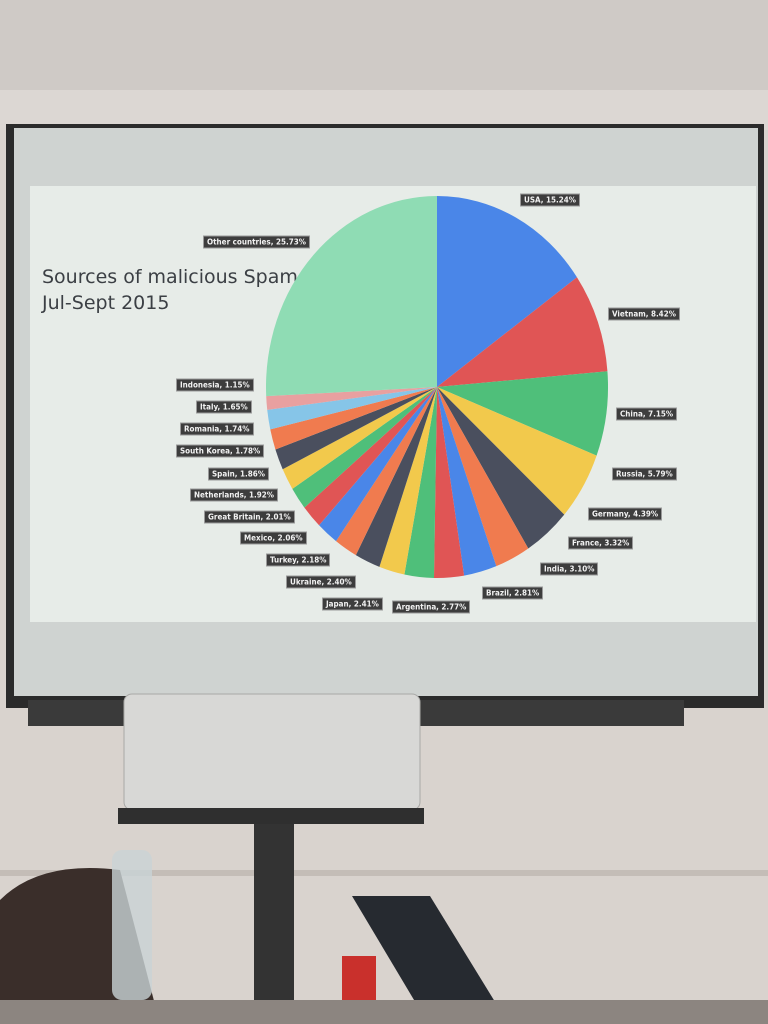  What do you see at coordinates (256, 242) in the screenshot?
I see `slice-label: Other countries, 25.73%` at bounding box center [256, 242].